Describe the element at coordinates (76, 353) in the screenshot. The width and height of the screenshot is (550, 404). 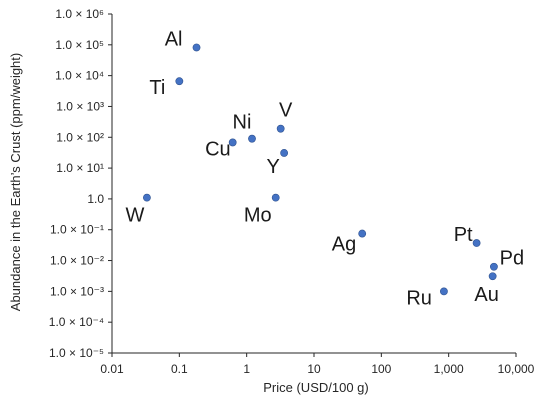
I see `y-tick-label: 1.0 × 10⁻⁵` at that location.